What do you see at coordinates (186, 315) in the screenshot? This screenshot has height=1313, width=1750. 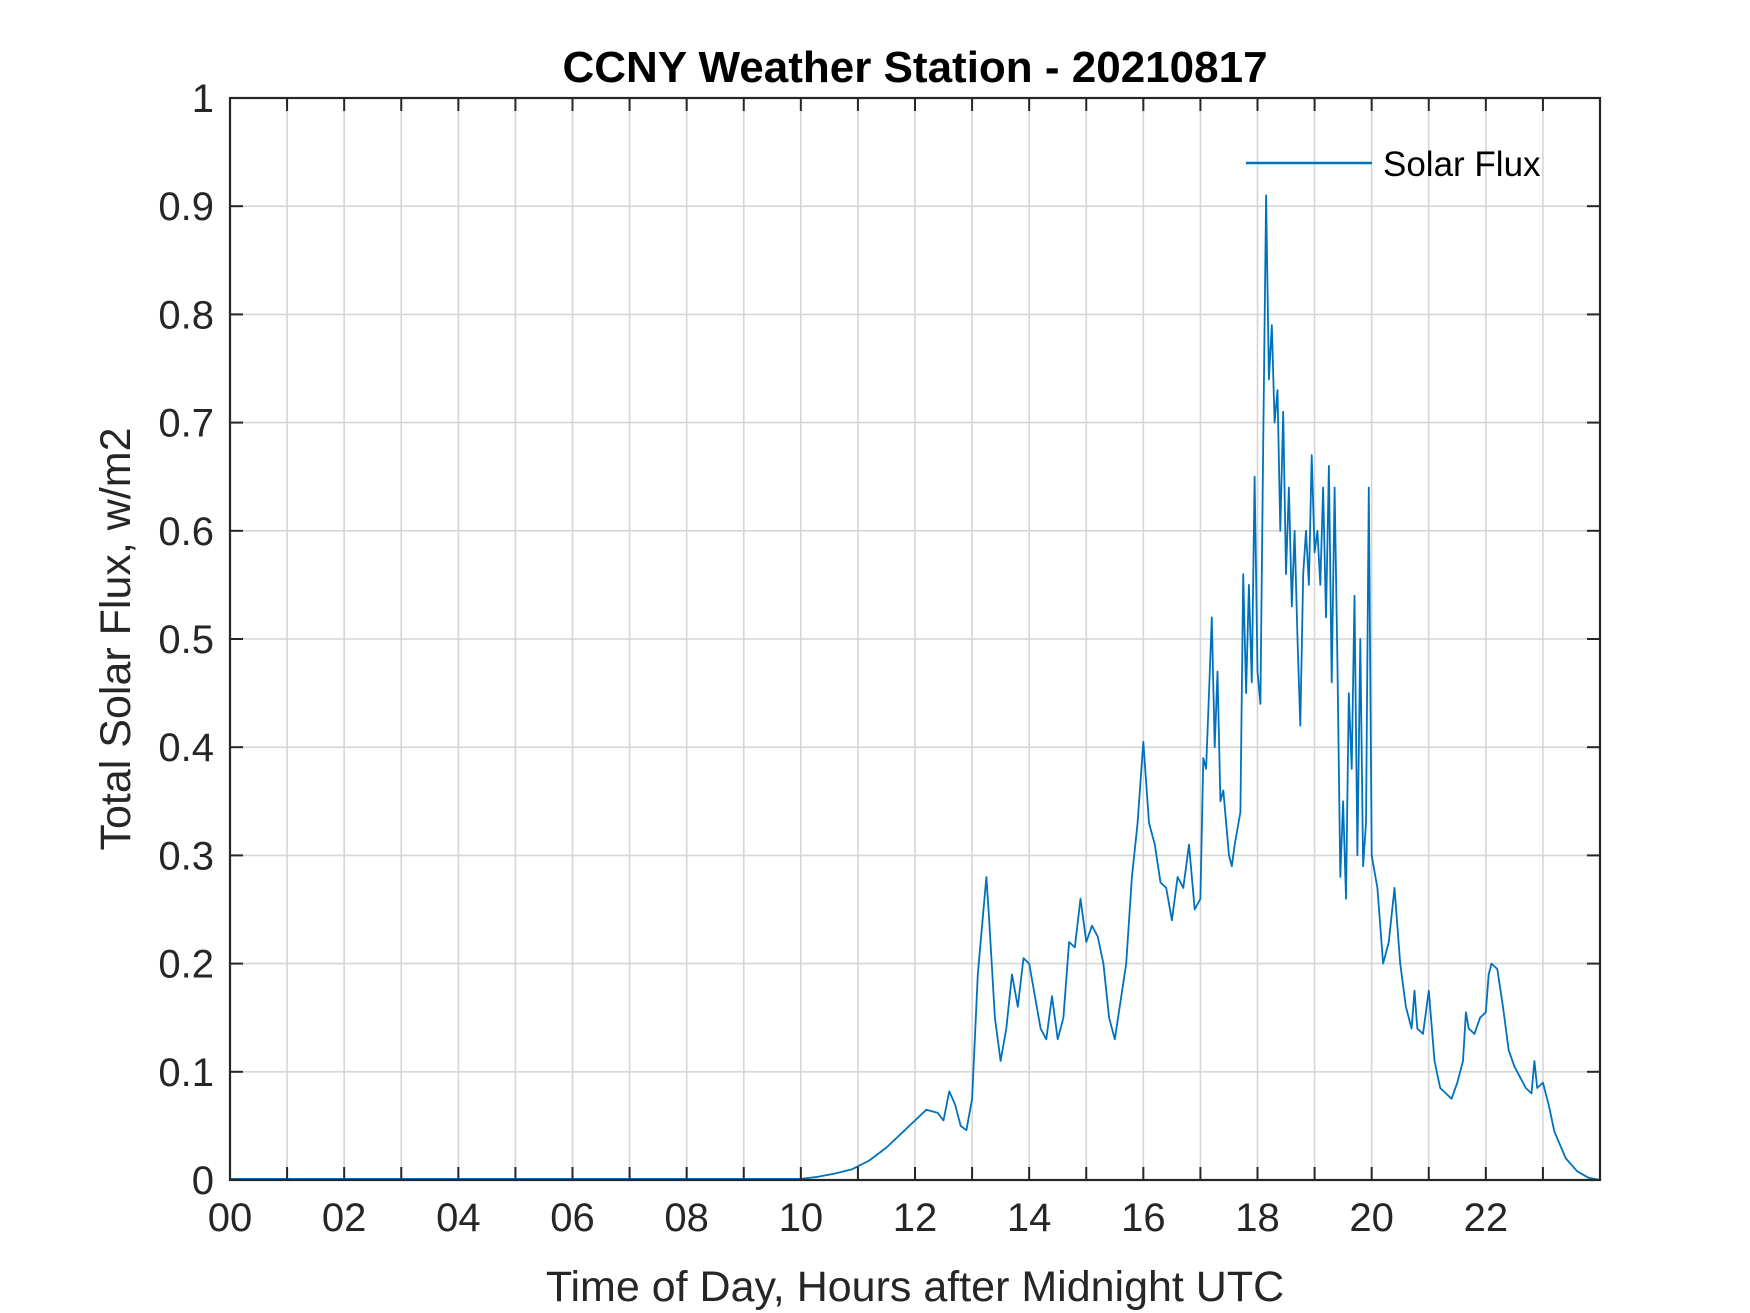 I see `y-tick-label: 0.8` at bounding box center [186, 315].